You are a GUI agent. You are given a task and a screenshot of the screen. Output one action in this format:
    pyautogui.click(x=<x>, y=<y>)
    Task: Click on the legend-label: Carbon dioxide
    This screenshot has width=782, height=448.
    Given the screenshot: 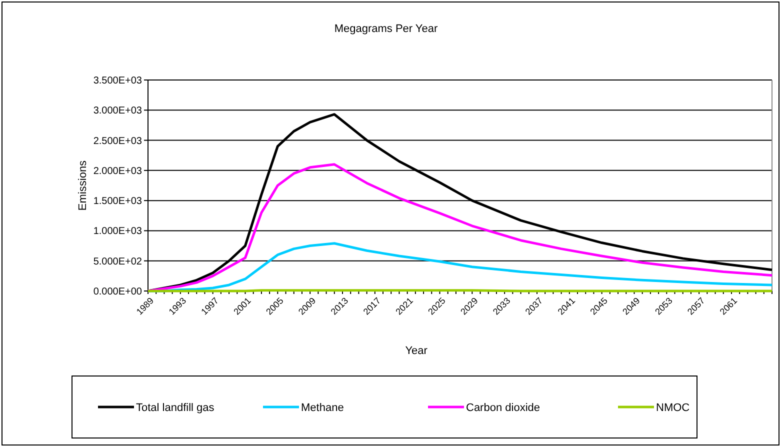 What is the action you would take?
    pyautogui.click(x=503, y=408)
    